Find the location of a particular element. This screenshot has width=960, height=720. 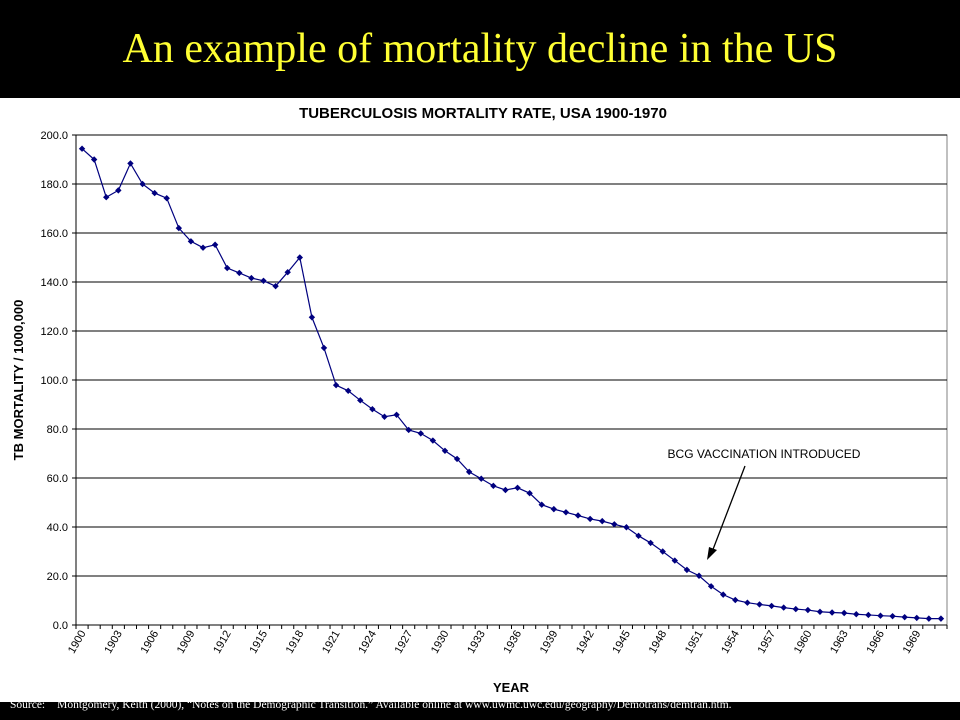

x-tick-label: 1903 is located at coordinates (113, 642).